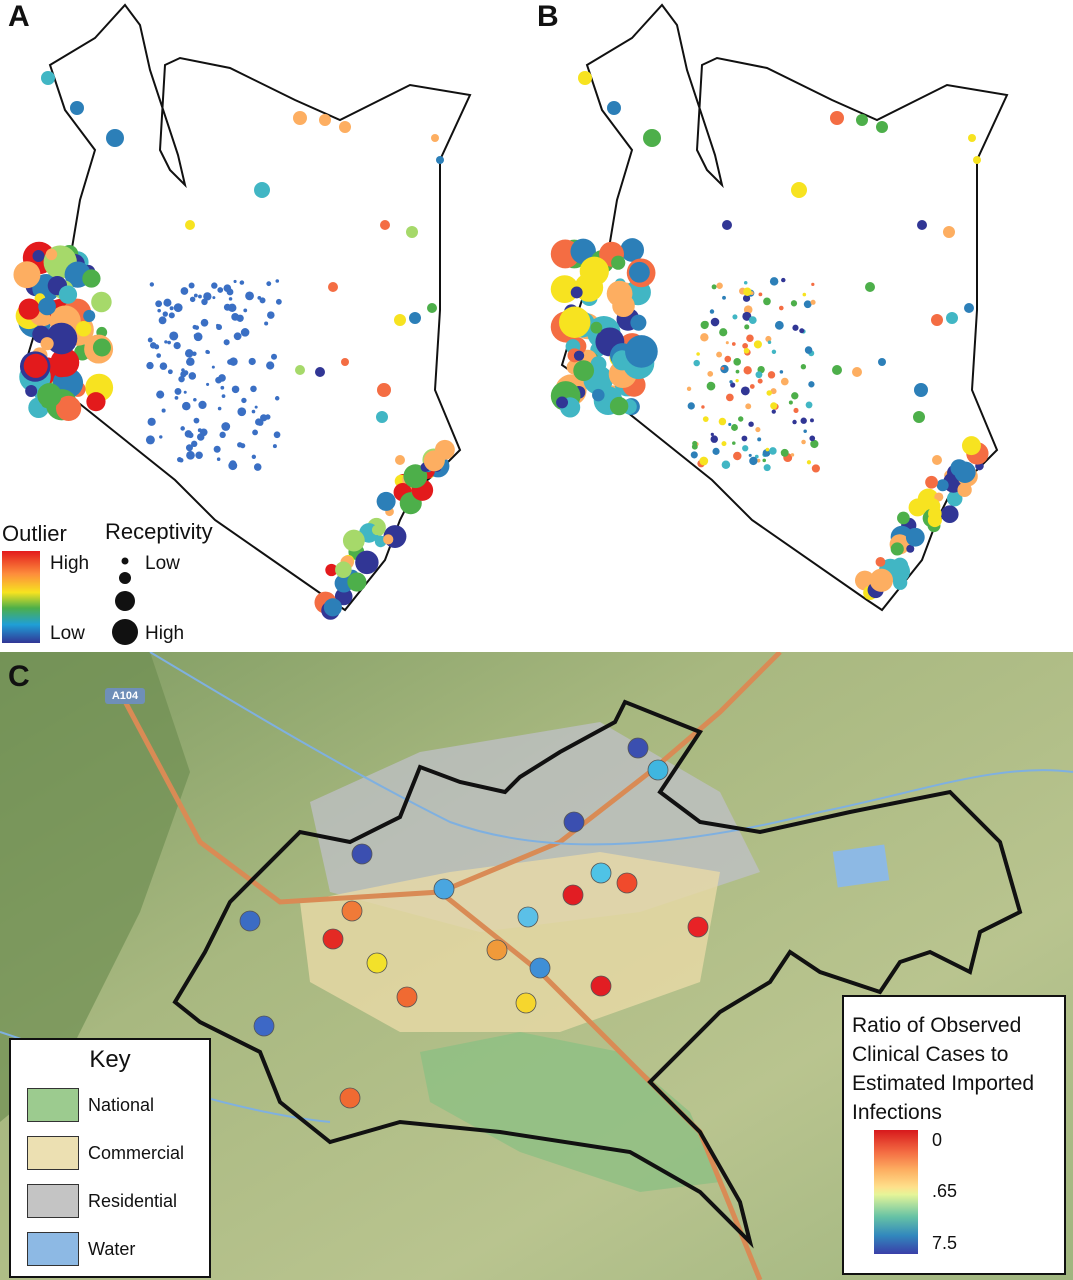 The height and width of the screenshot is (1280, 1073). I want to click on residential-label: Residential, so click(133, 1201).